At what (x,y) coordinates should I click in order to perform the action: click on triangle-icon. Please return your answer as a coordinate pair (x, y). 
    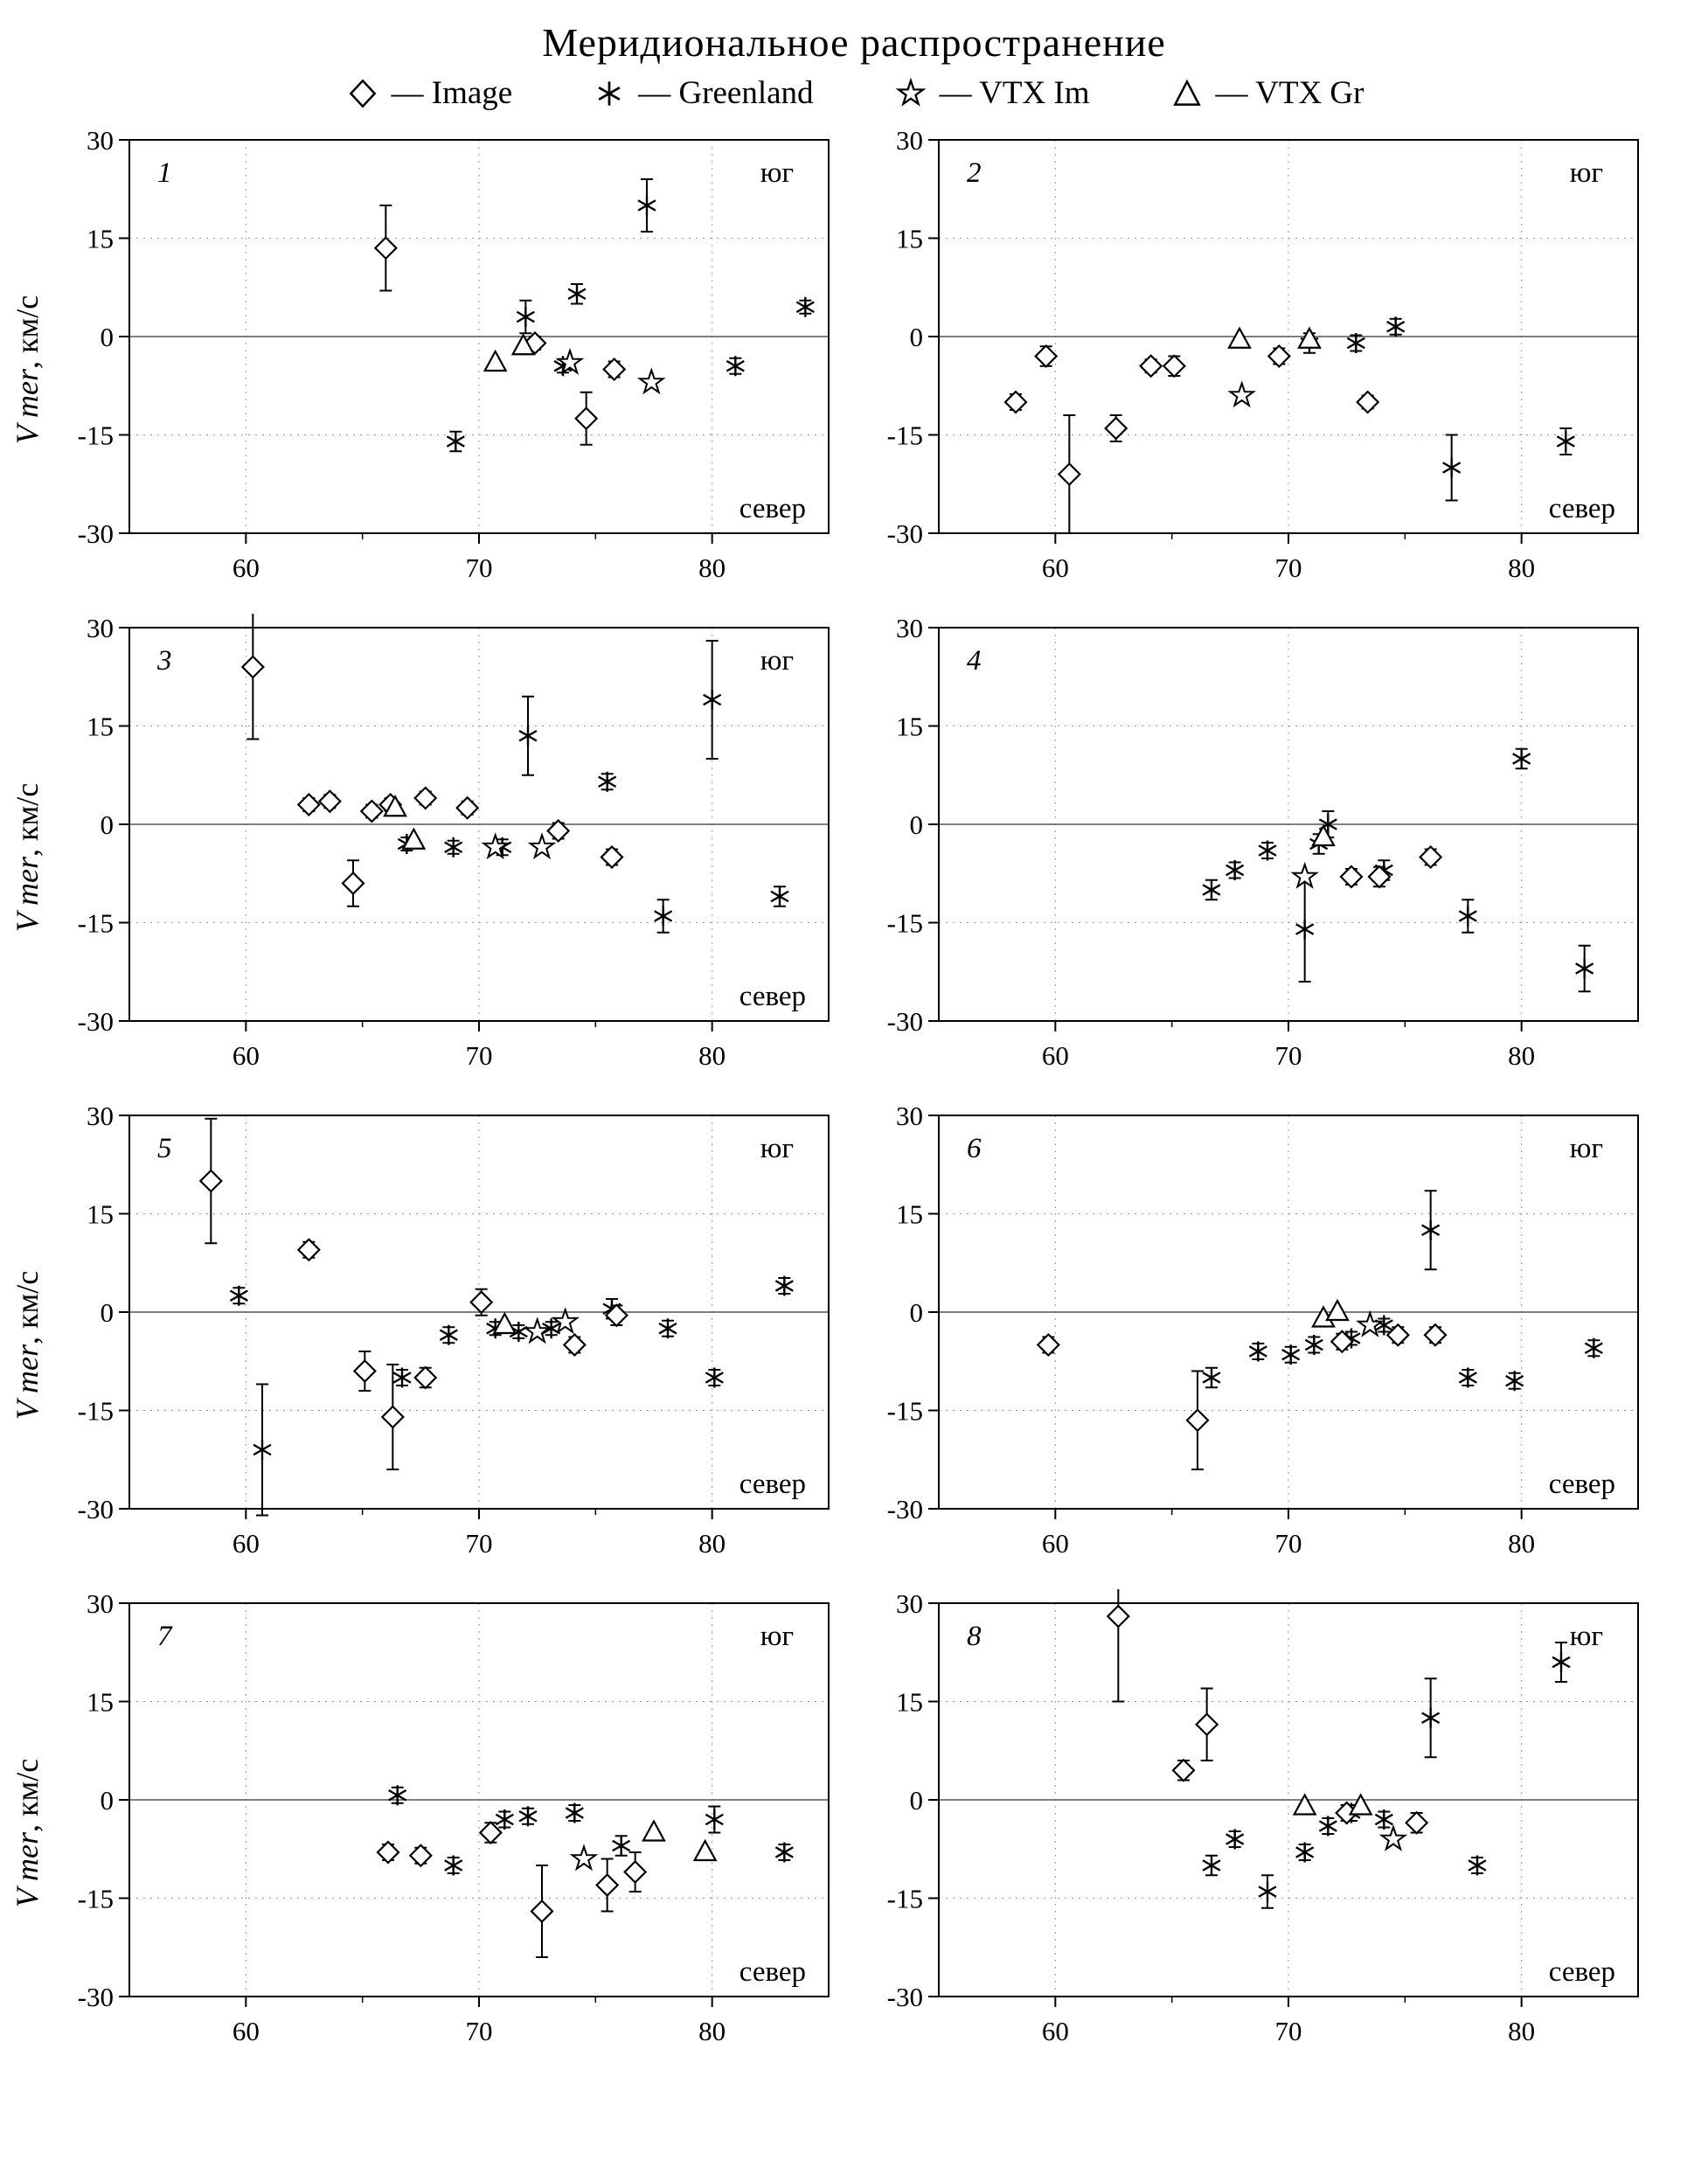
    Looking at the image, I should click on (1187, 92).